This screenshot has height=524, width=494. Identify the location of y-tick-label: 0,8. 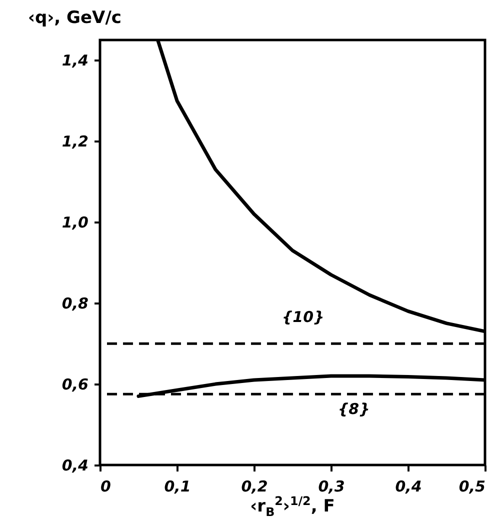
(75, 303).